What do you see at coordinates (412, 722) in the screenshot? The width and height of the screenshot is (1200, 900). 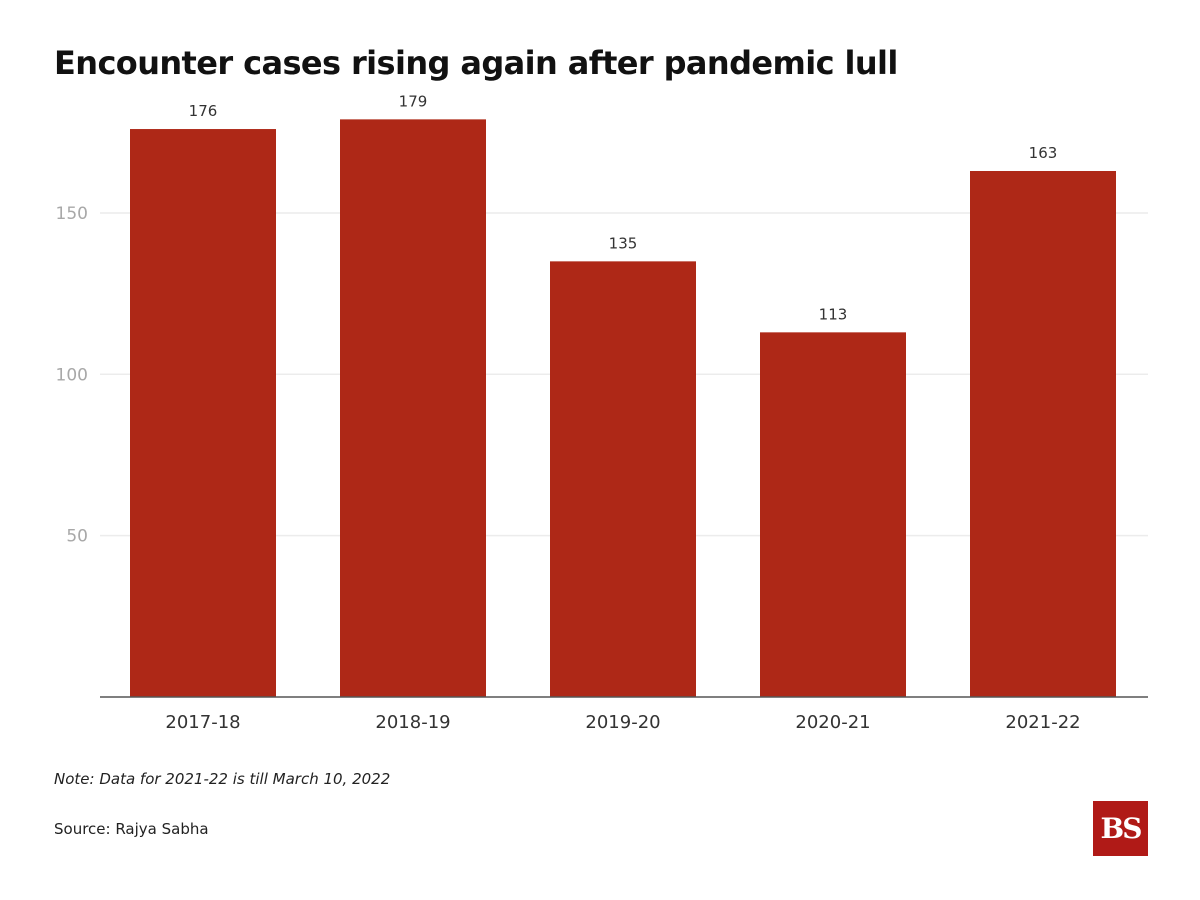 I see `x-tick-label: 2018-19` at bounding box center [412, 722].